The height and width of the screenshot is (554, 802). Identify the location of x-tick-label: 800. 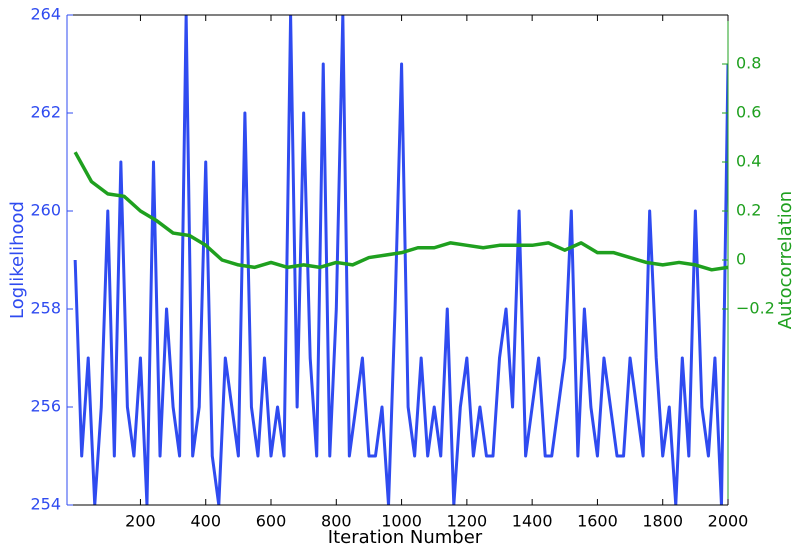
(336, 521).